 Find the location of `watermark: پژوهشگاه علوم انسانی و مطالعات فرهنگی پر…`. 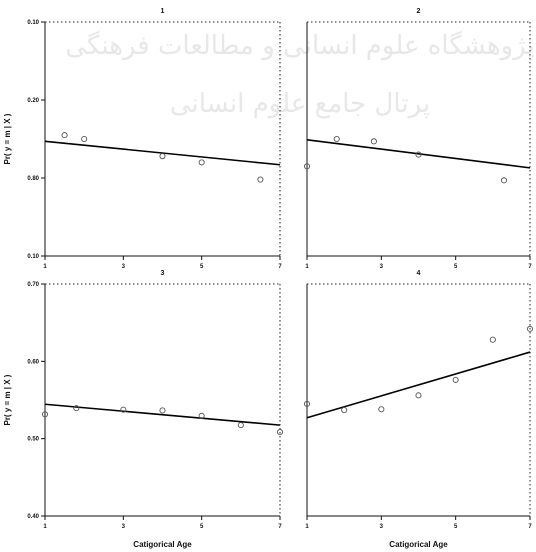

watermark: پژوهشگاه علوم انسانی و مطالعات فرهنگی پر… is located at coordinates (299, 74).